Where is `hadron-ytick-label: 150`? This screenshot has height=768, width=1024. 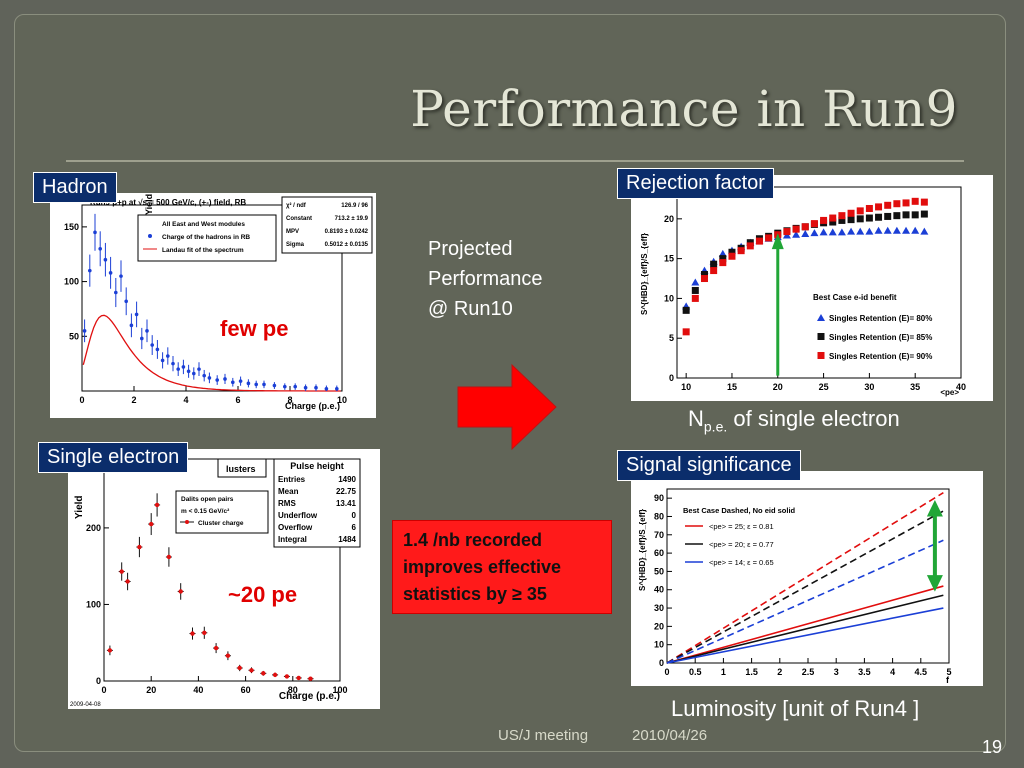 hadron-ytick-label: 150 is located at coordinates (71, 227).